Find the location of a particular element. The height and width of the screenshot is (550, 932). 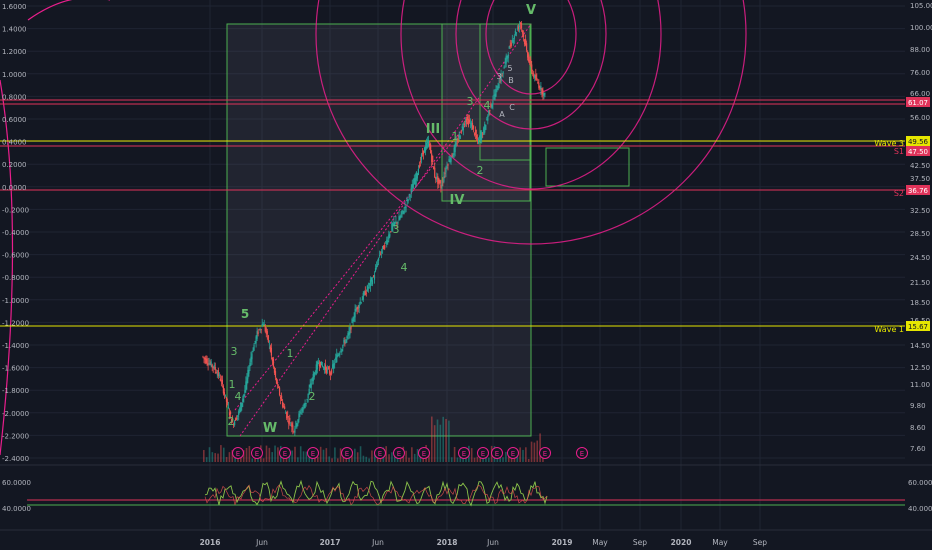

left-axis-tick: -1.0000 is located at coordinates (15, 301).